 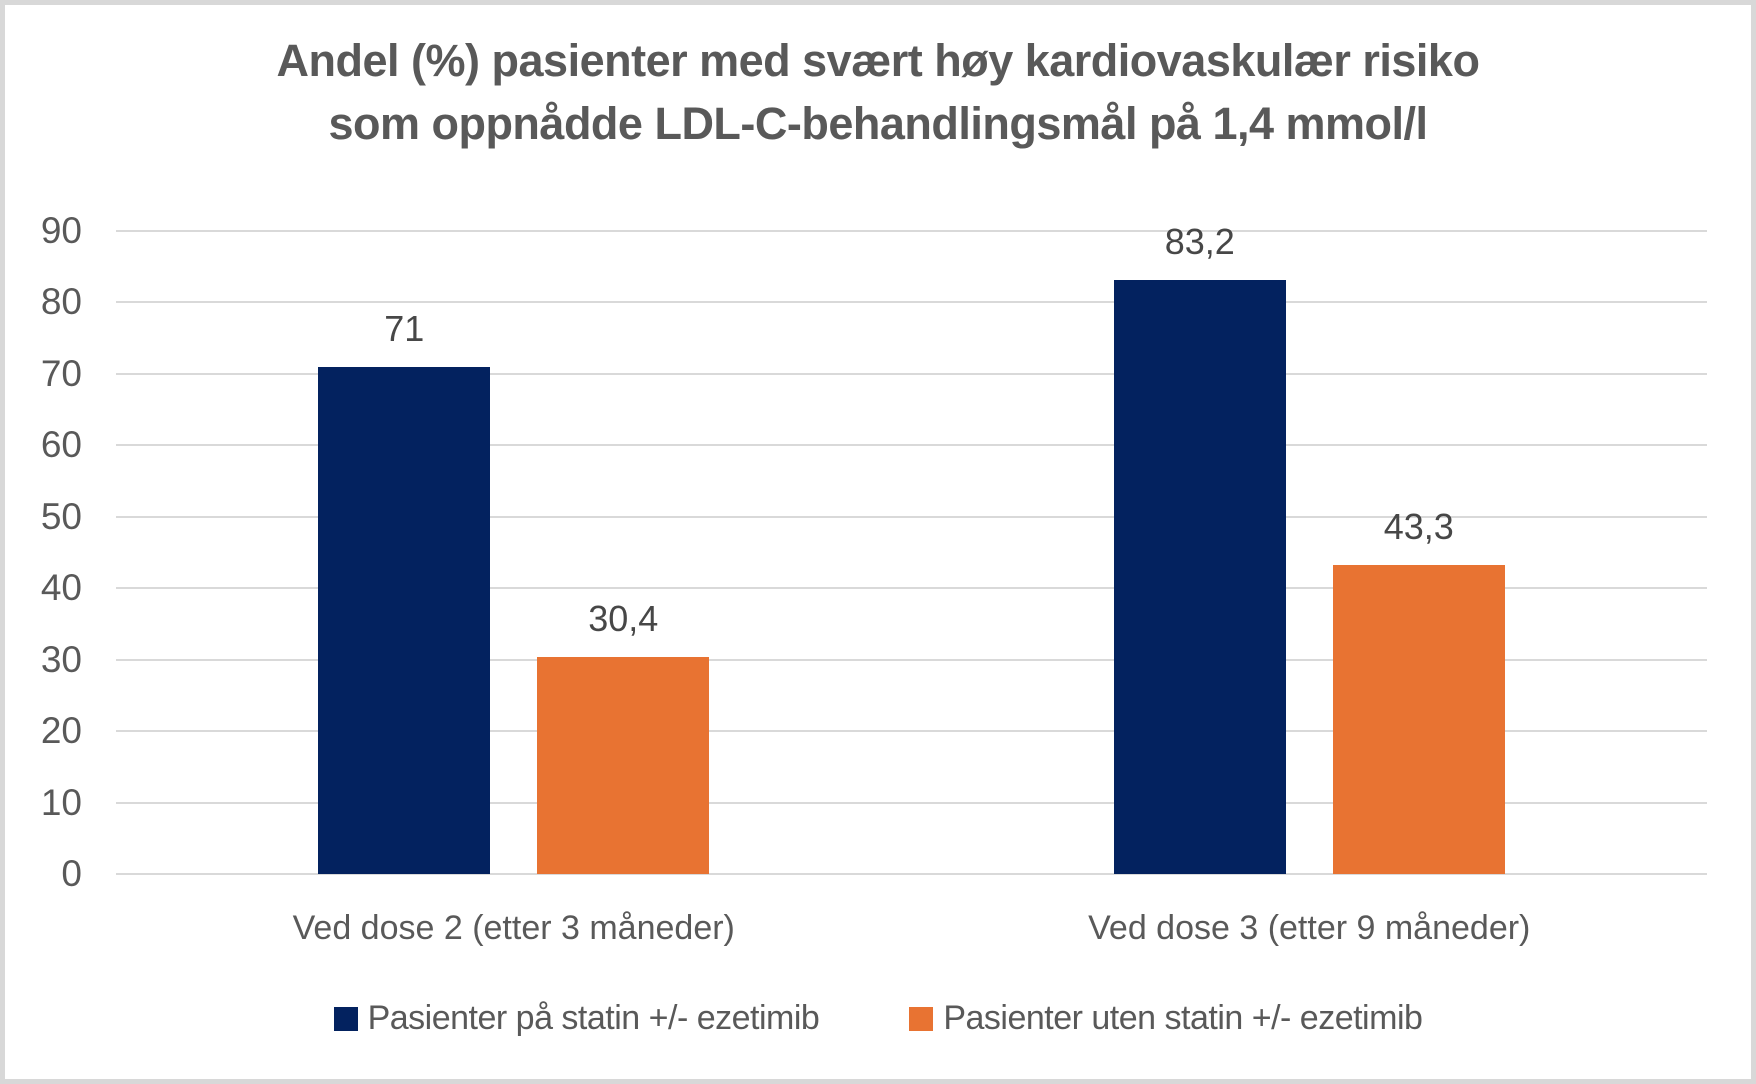 What do you see at coordinates (623, 765) in the screenshot?
I see `bar-series2-category1` at bounding box center [623, 765].